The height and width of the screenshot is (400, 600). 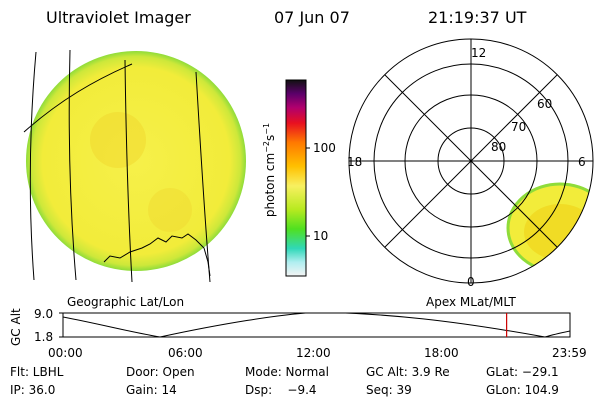 What do you see at coordinates (321, 236) in the screenshot?
I see `colorbar-tick-label: 10` at bounding box center [321, 236].